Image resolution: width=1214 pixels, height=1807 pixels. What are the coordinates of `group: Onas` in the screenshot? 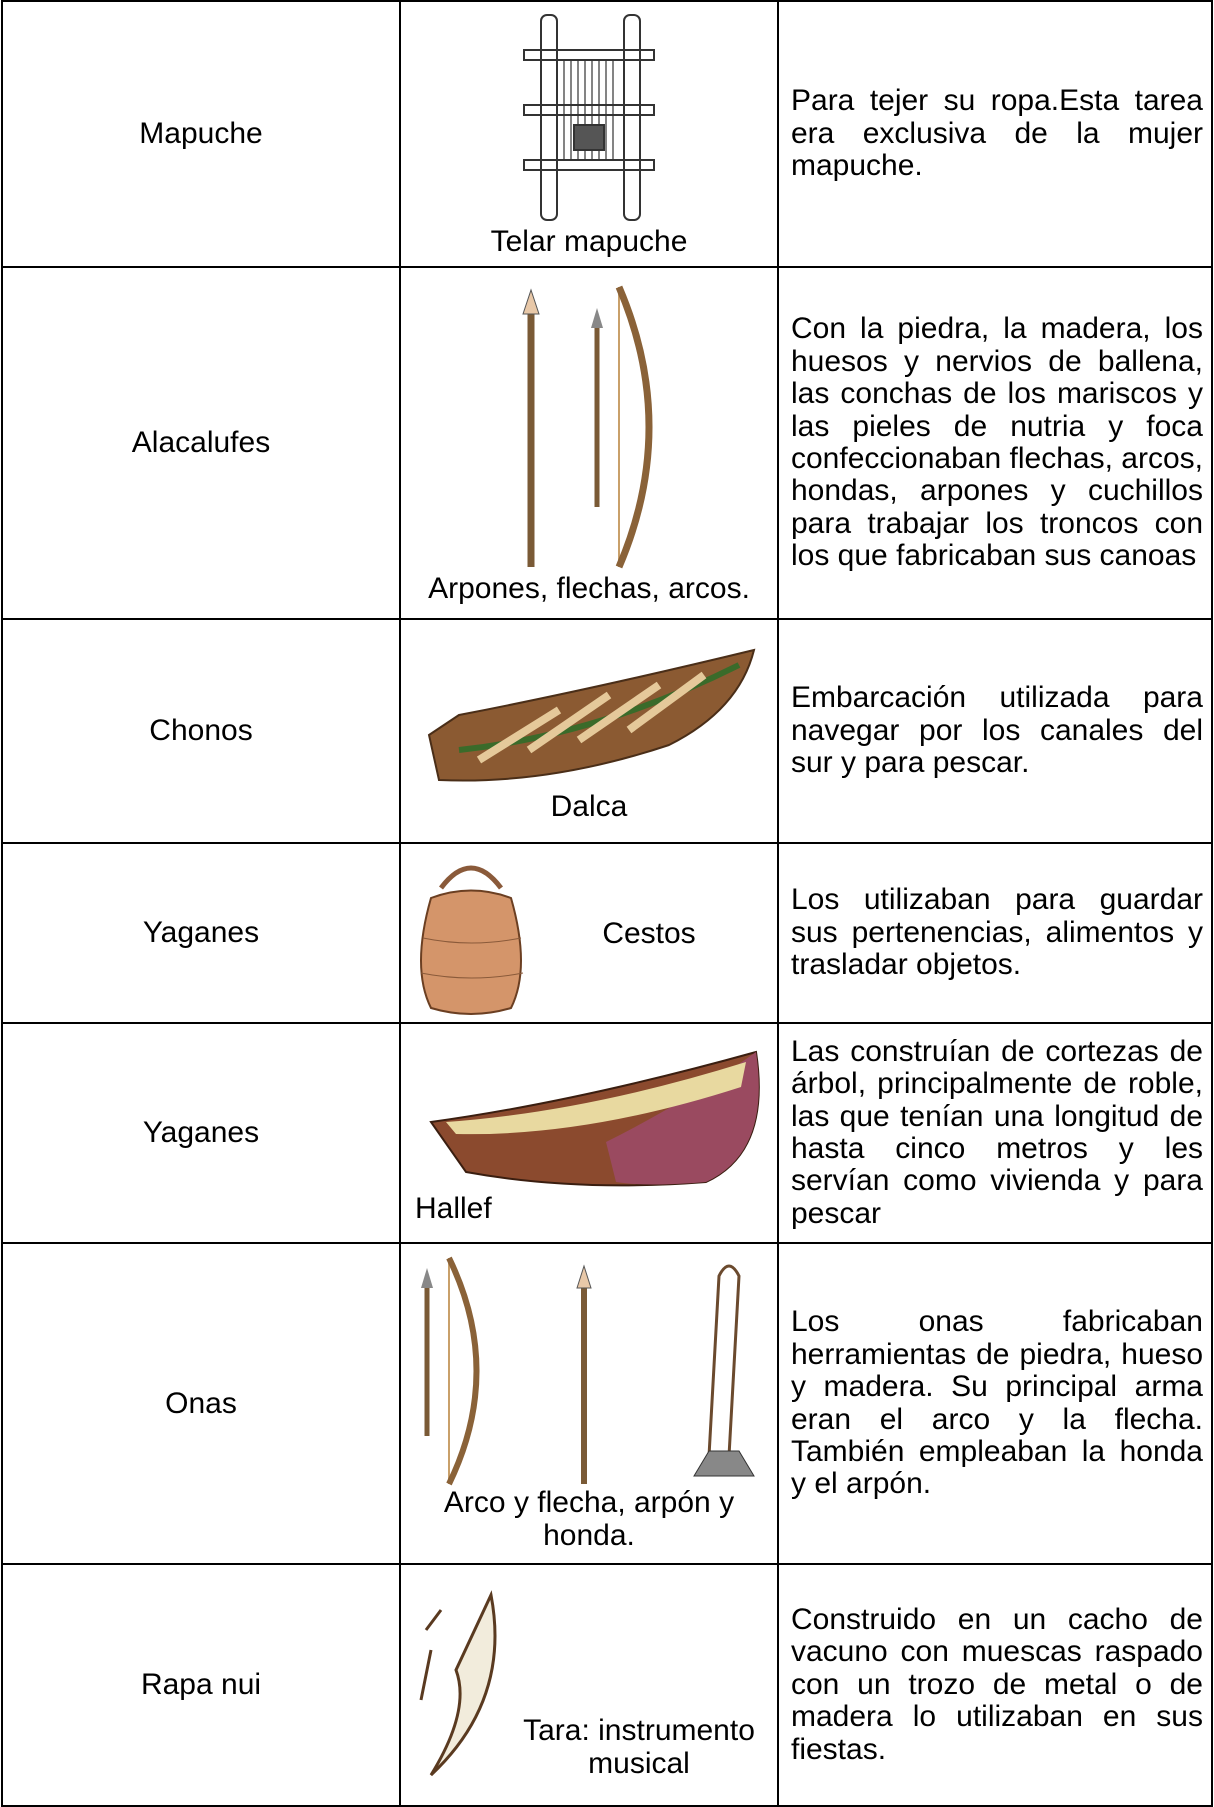 It's located at (201, 1403).